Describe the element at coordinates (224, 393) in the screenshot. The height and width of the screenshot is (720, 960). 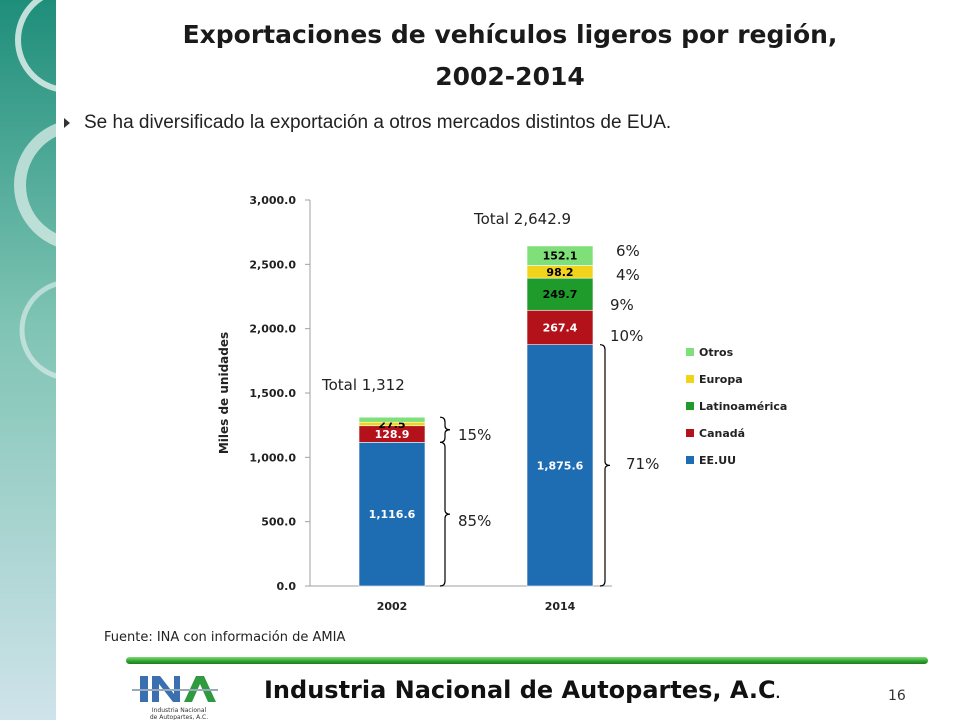
I see `y-axis-title: Miles de unidades` at that location.